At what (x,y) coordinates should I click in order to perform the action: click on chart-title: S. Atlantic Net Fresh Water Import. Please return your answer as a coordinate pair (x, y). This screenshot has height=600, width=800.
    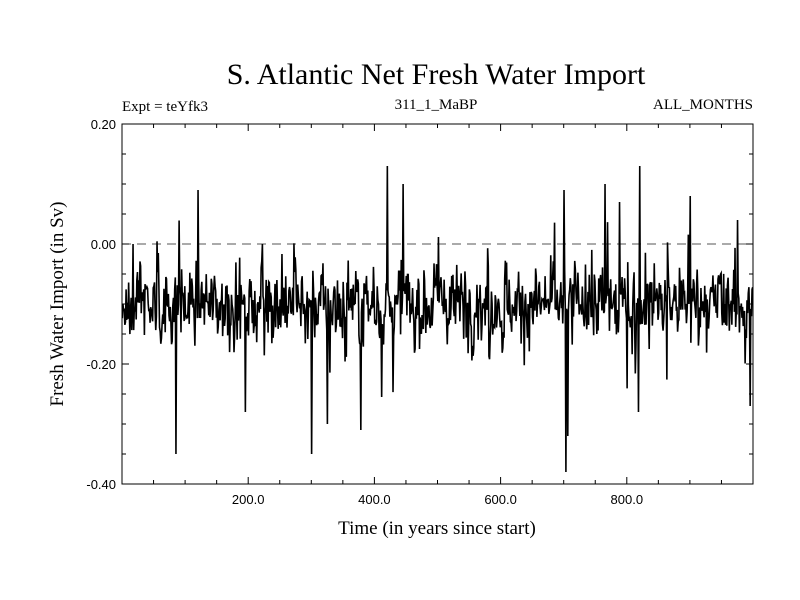
    Looking at the image, I should click on (436, 74).